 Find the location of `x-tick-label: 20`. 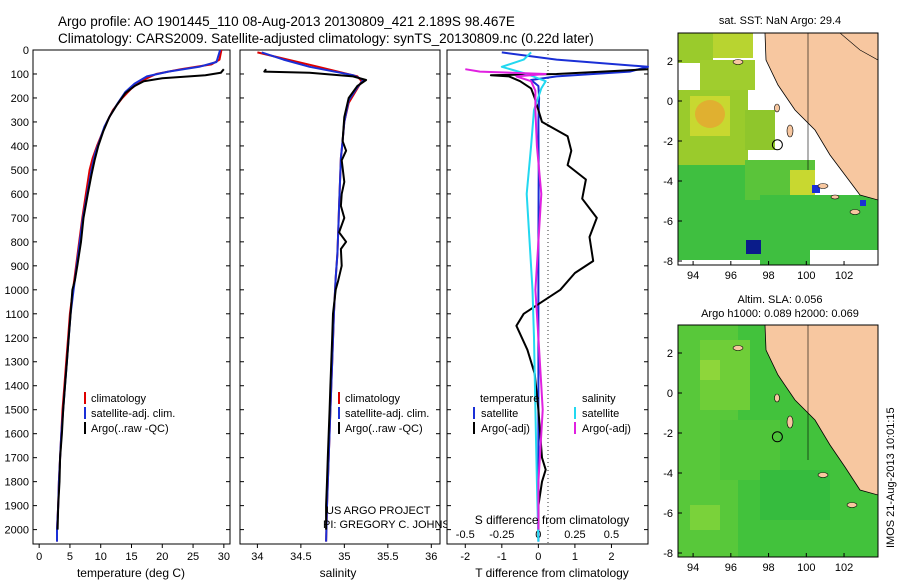

x-tick-label: 20 is located at coordinates (162, 557).